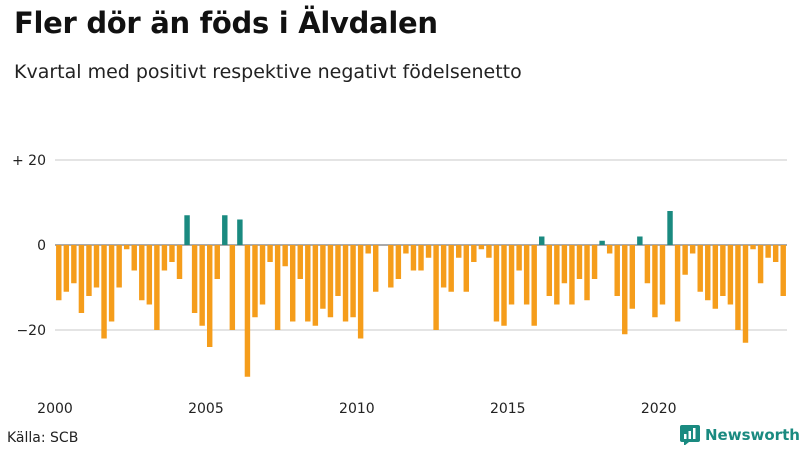 Image resolution: width=800 pixels, height=450 pixels. I want to click on brand-name: Newsworthy, so click(752, 435).